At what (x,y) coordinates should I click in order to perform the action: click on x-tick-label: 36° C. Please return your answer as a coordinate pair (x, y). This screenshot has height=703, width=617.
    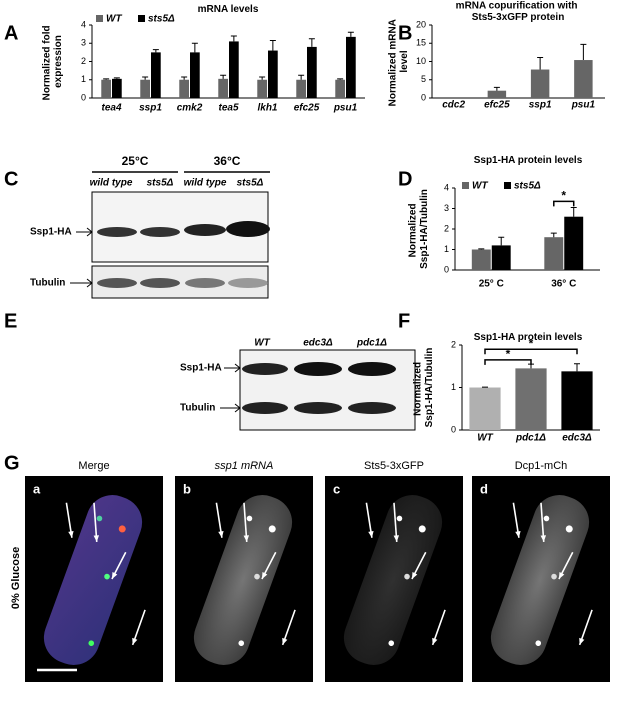
    Looking at the image, I should click on (563, 284).